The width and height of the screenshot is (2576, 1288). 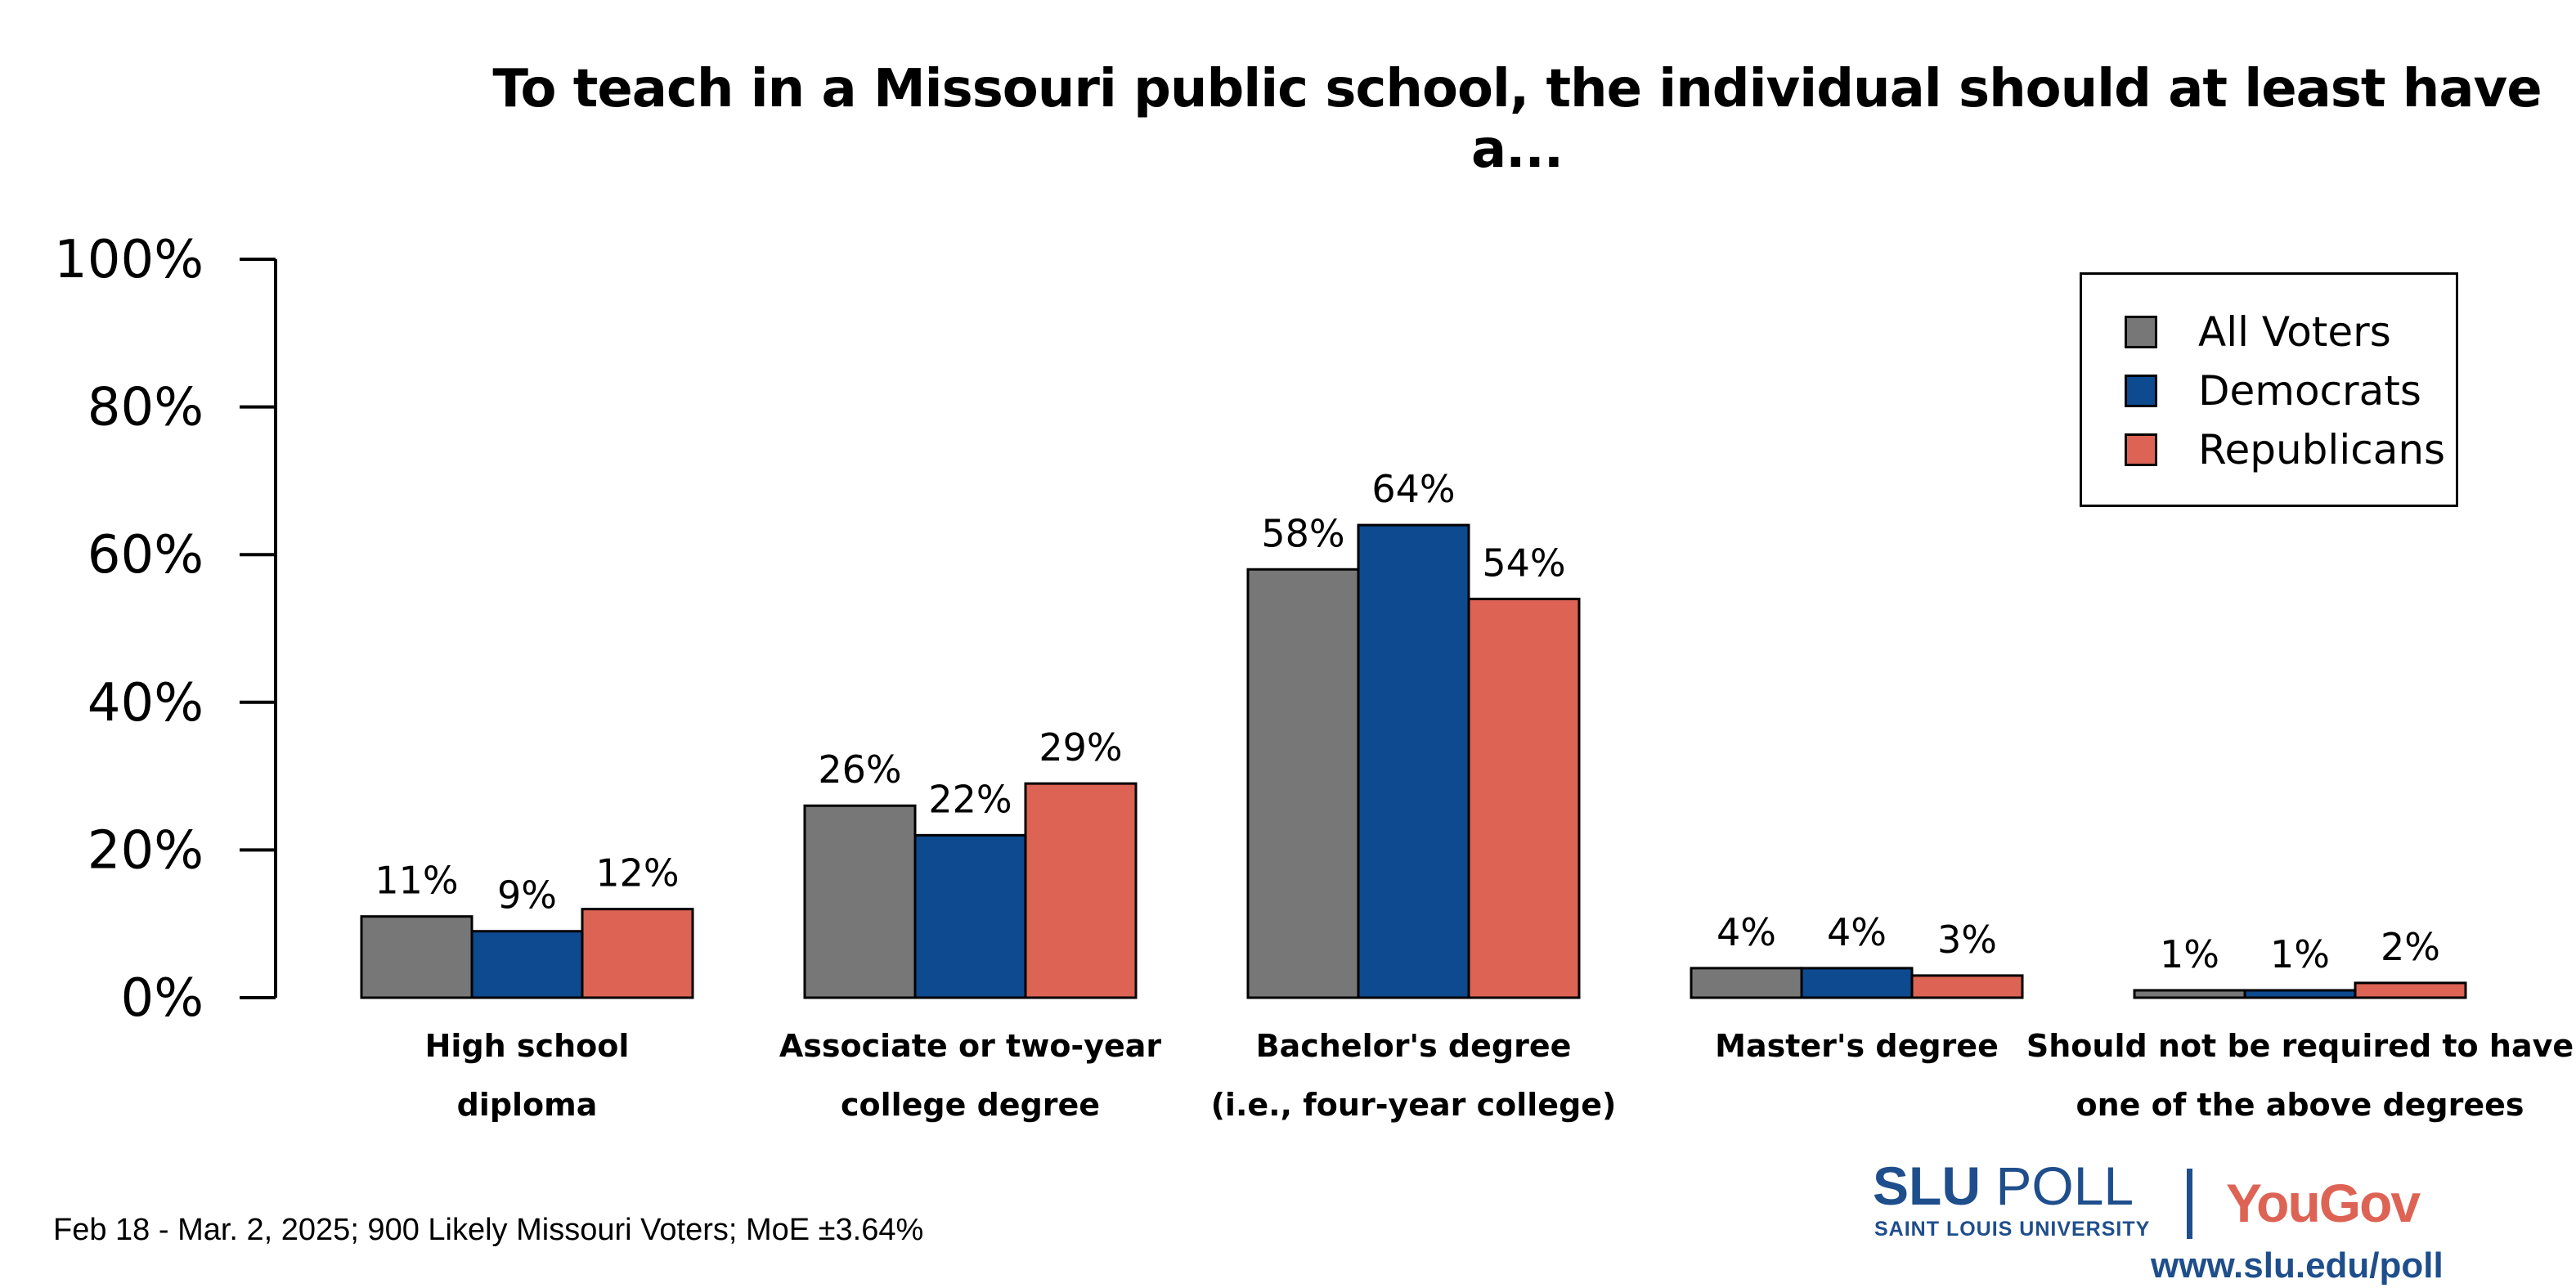 I want to click on bar-value-label: 26%, so click(x=860, y=770).